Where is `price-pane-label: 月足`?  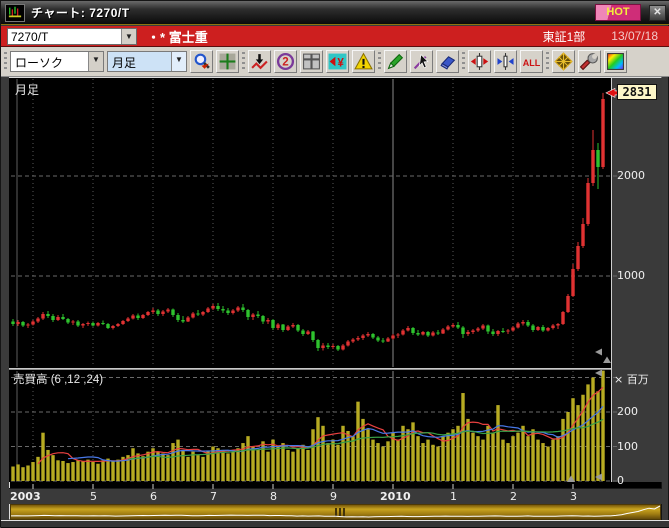 price-pane-label: 月足 is located at coordinates (27, 90).